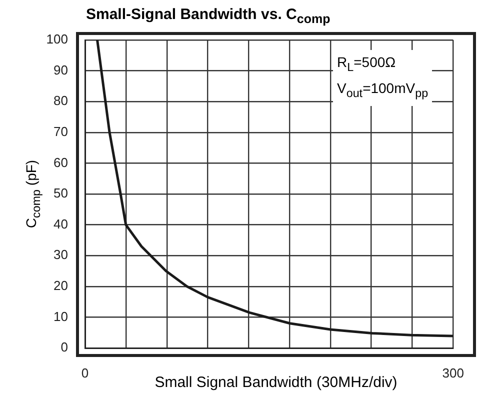 The height and width of the screenshot is (402, 482). Describe the element at coordinates (61, 254) in the screenshot. I see `y-tick-label: 30` at that location.